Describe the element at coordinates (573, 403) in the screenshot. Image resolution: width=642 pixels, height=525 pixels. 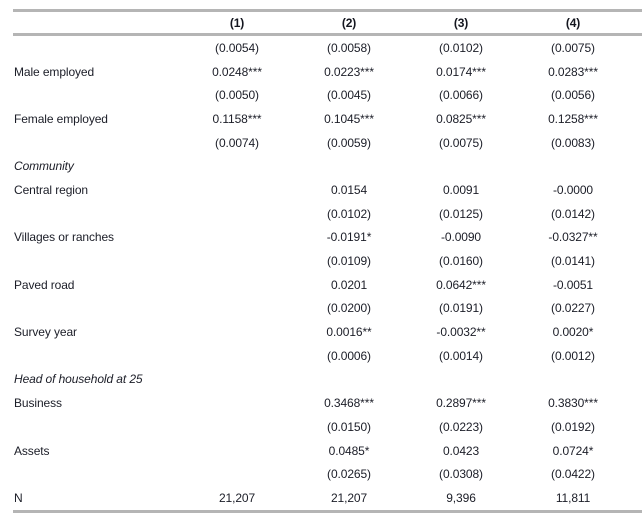
I see `value-cell: 0.3830***` at that location.